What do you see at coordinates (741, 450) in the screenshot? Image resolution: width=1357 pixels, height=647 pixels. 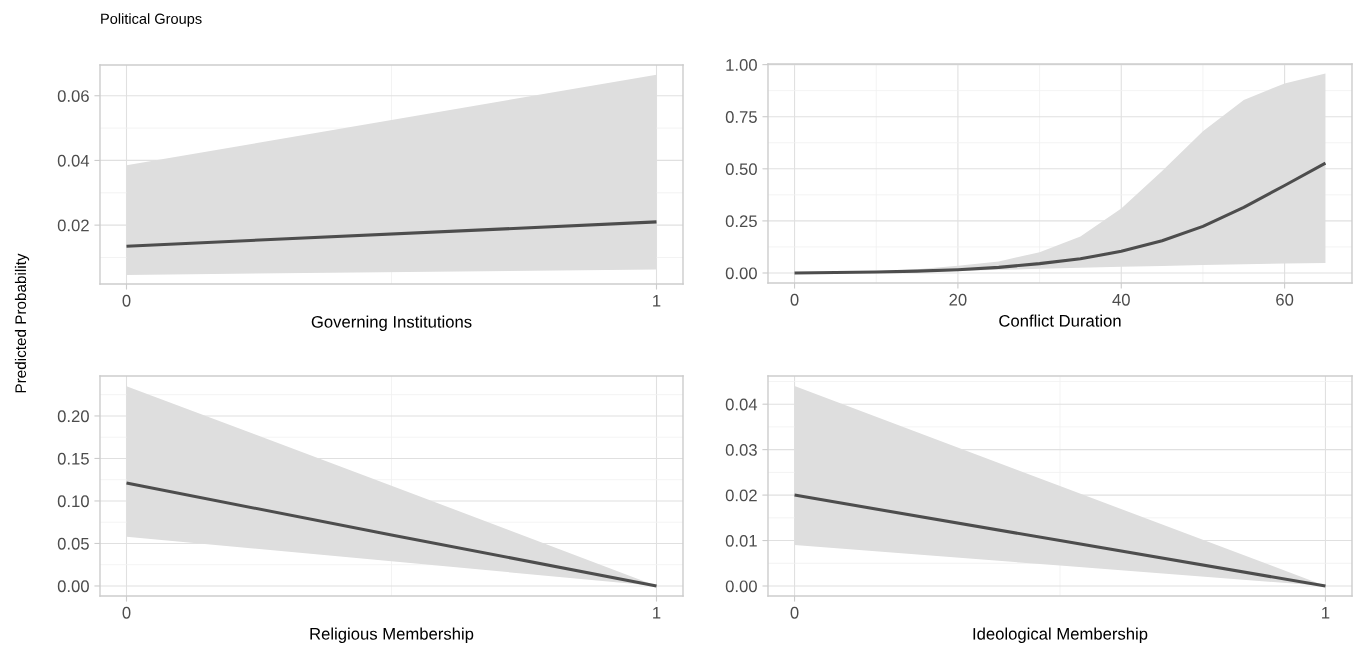 I see `y-tick-label: 0.03` at bounding box center [741, 450].